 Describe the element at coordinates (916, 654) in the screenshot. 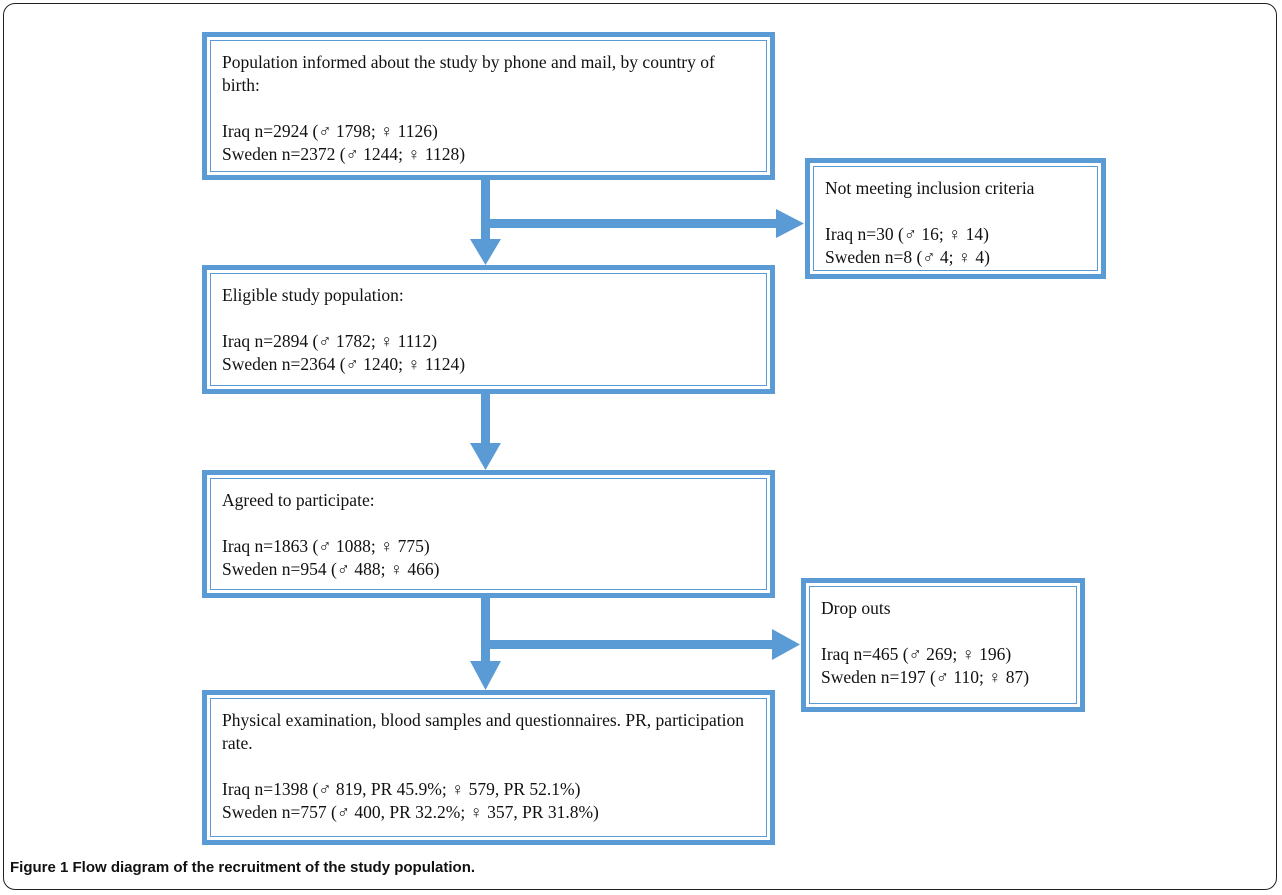

I see `box-dropouts-iraq: Iraq n=465 (♂ 269; ♀ 196)` at that location.